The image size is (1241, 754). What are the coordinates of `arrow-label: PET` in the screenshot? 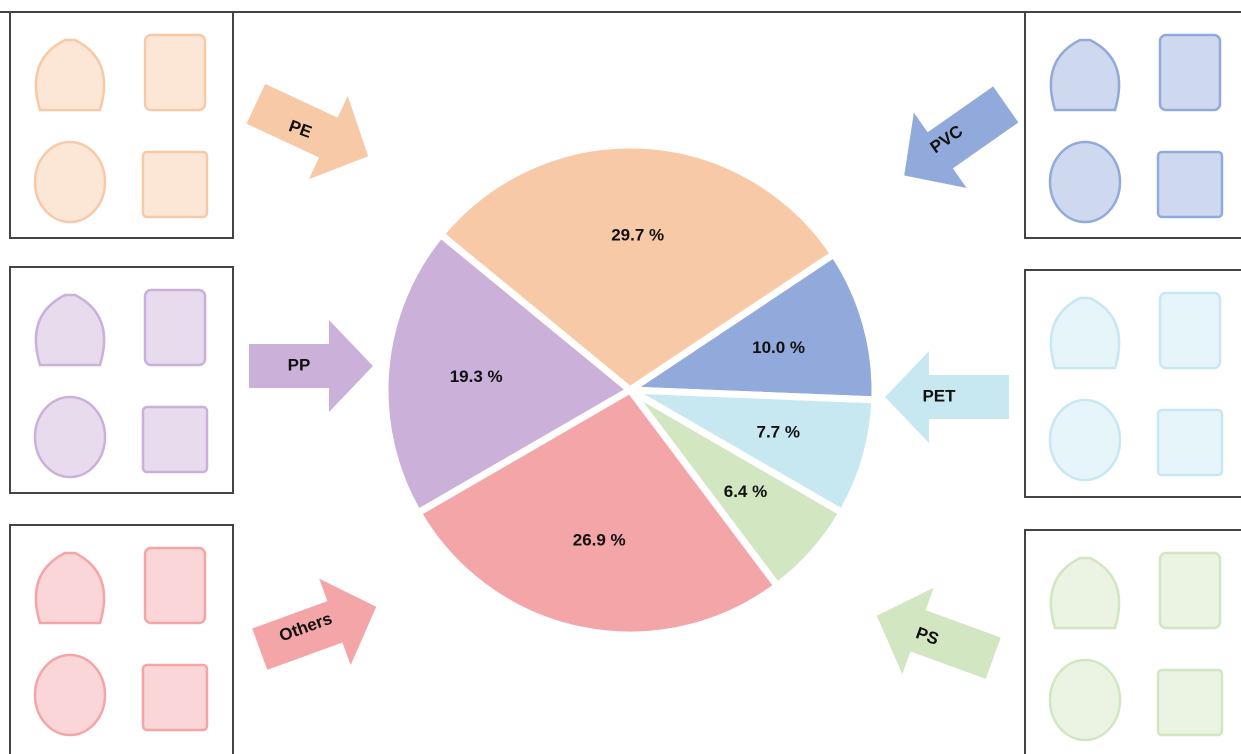 It's located at (939, 395).